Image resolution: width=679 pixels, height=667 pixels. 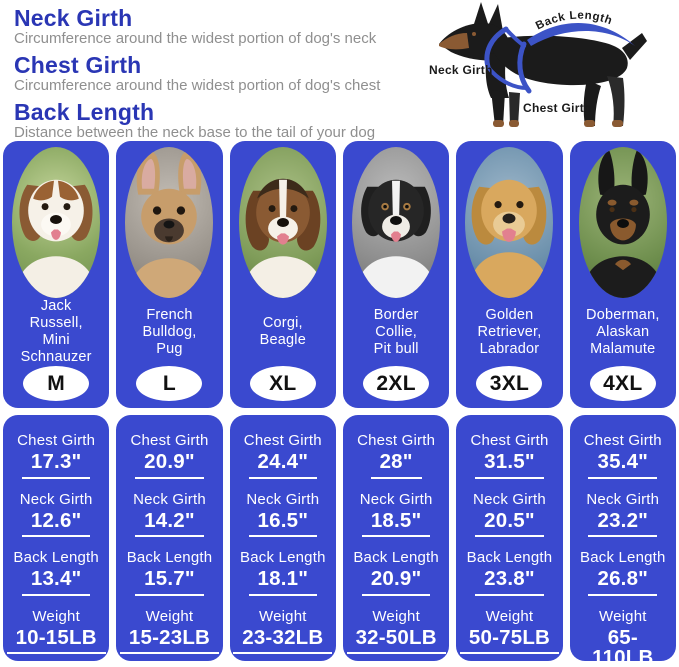 What do you see at coordinates (283, 582) in the screenshot?
I see `back-length-value: 18.1"` at bounding box center [283, 582].